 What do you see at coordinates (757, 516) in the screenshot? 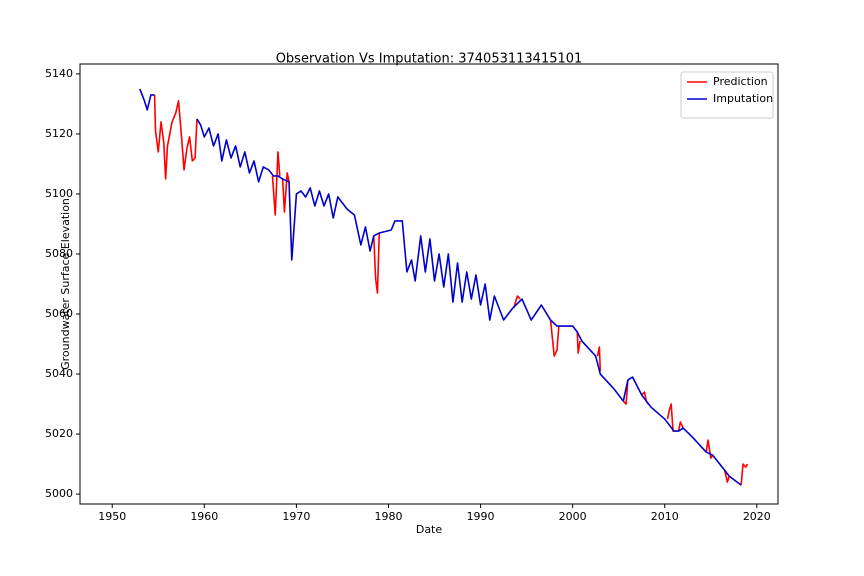
I see `x-tick-label: 2020` at bounding box center [757, 516].